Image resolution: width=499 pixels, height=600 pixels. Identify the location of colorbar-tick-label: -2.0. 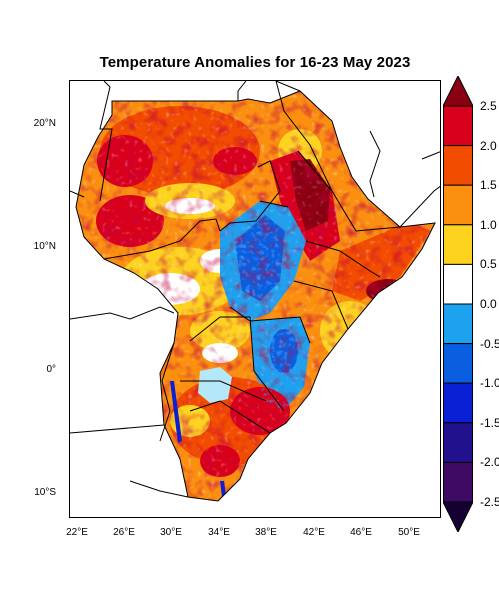
(489, 462).